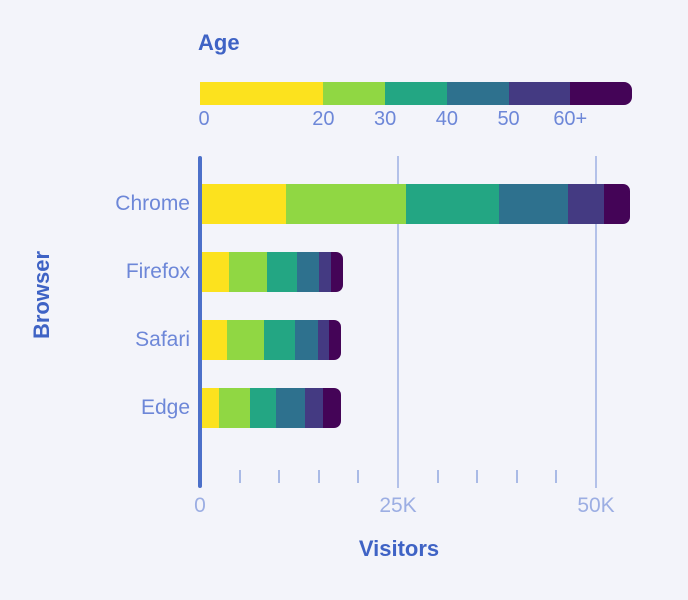  Describe the element at coordinates (596, 322) in the screenshot. I see `gridline-50K` at that location.